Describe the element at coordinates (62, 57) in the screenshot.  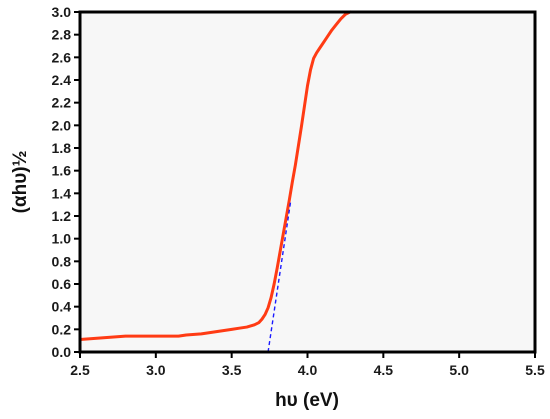
I see `y-tick-label: 2.6` at that location.